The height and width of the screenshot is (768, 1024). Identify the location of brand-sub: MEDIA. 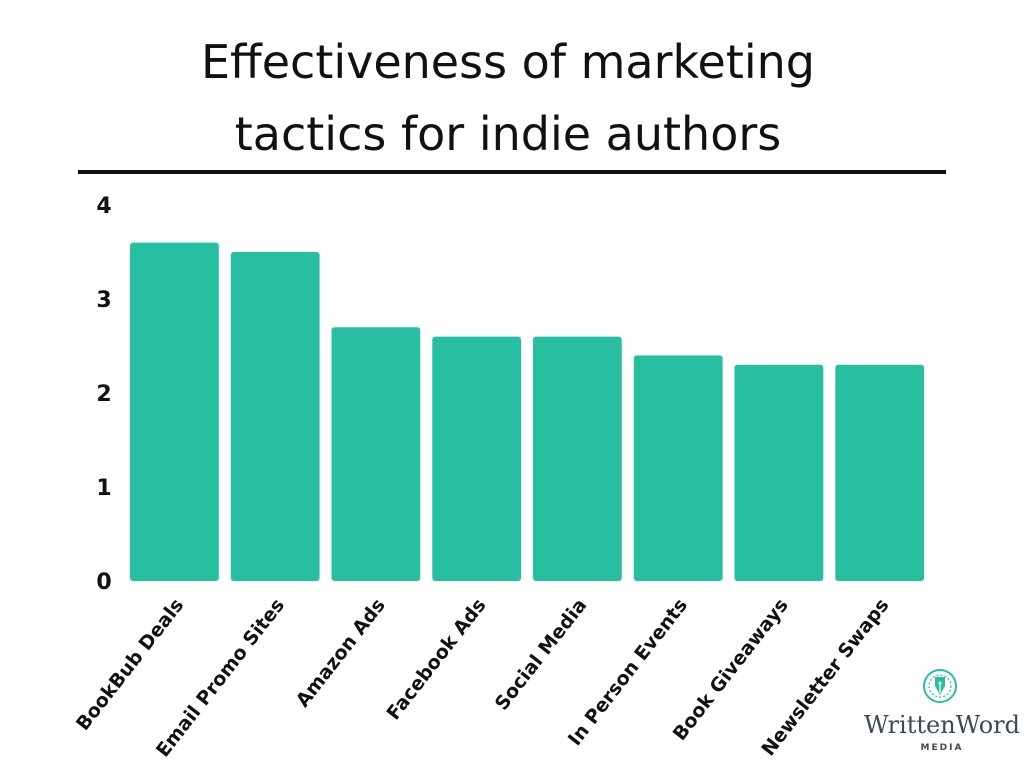
(942, 748).